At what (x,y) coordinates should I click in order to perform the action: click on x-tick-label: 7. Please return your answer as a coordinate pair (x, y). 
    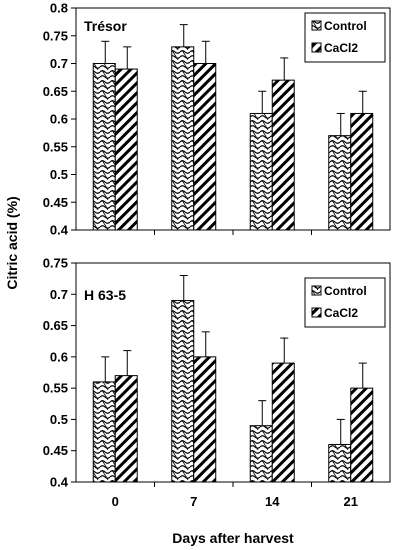
    Looking at the image, I should click on (193, 501).